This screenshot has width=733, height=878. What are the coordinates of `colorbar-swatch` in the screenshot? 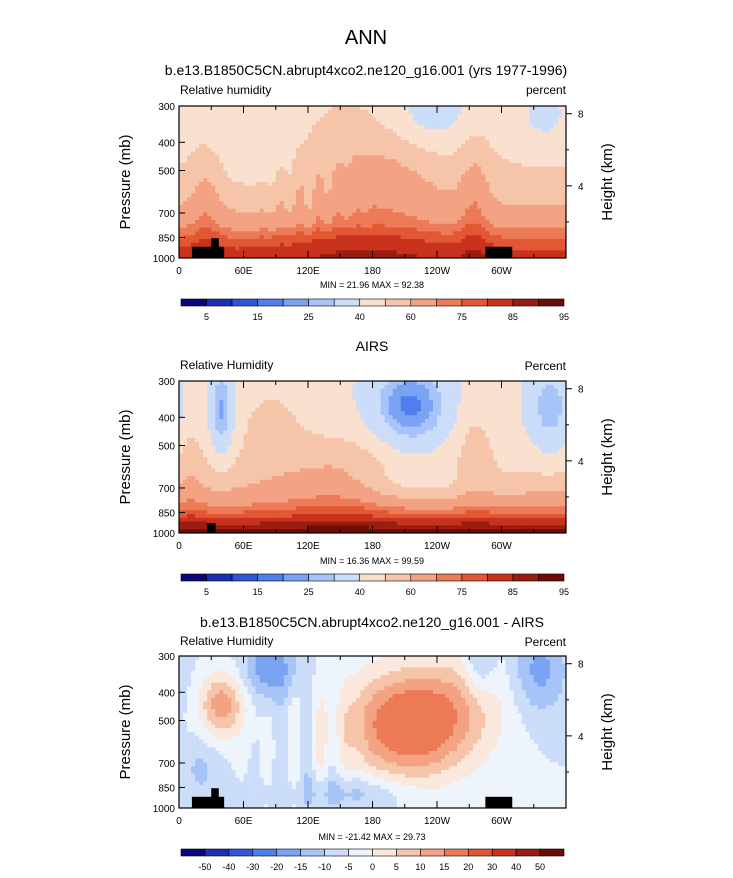 It's located at (373, 302).